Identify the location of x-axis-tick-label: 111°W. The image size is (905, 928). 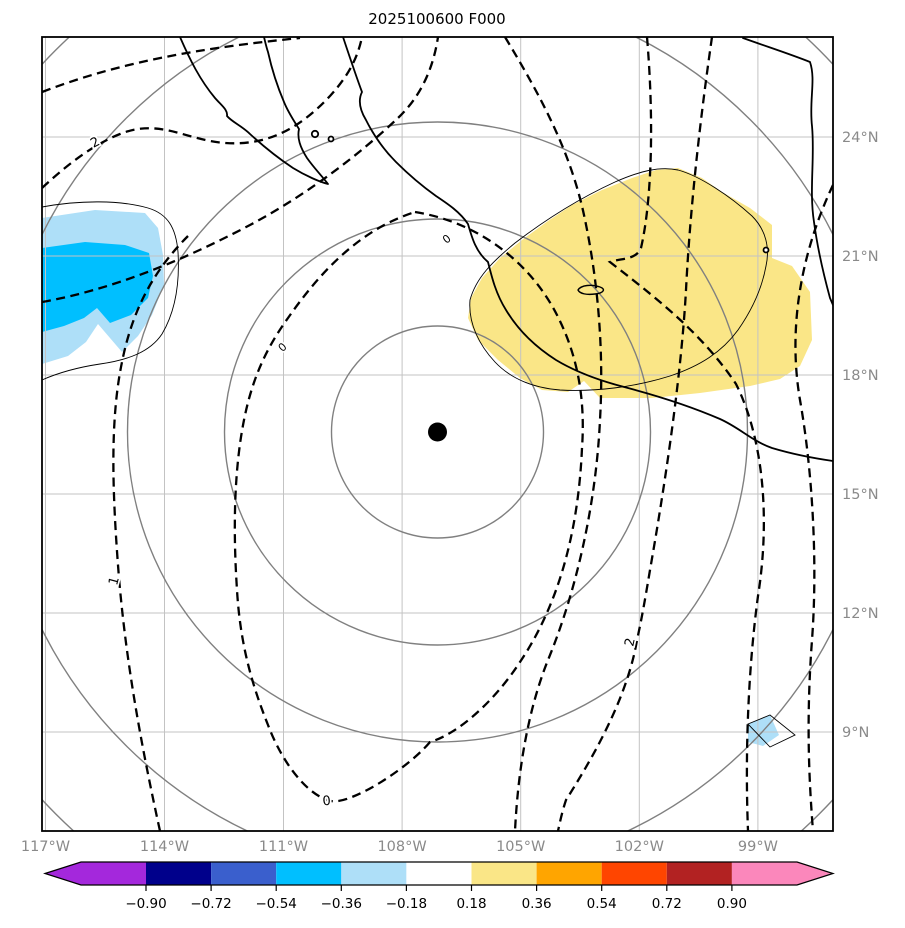
(283, 847).